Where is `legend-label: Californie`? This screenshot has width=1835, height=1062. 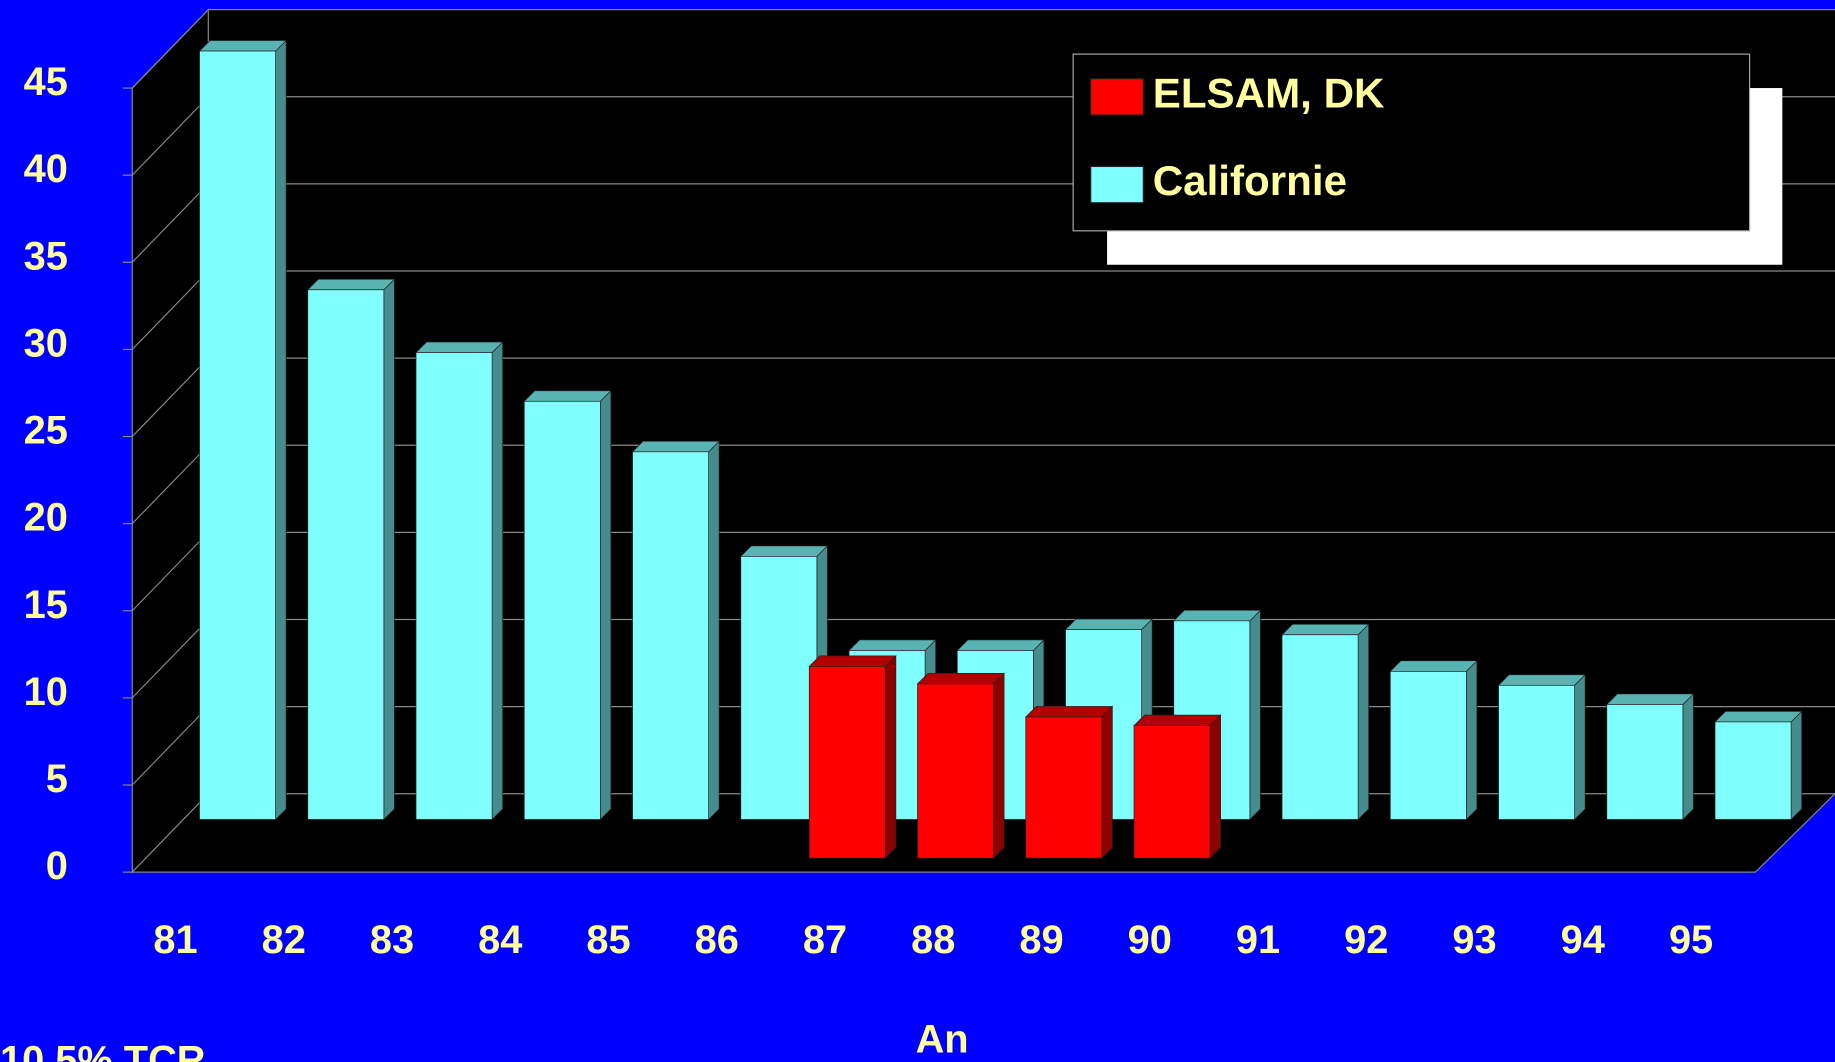
legend-label: Californie is located at coordinates (1250, 180).